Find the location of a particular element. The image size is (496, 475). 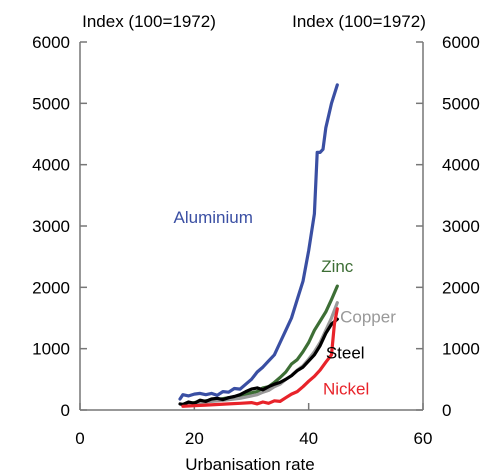

left-y-tick-label: 3000 is located at coordinates (51, 226).